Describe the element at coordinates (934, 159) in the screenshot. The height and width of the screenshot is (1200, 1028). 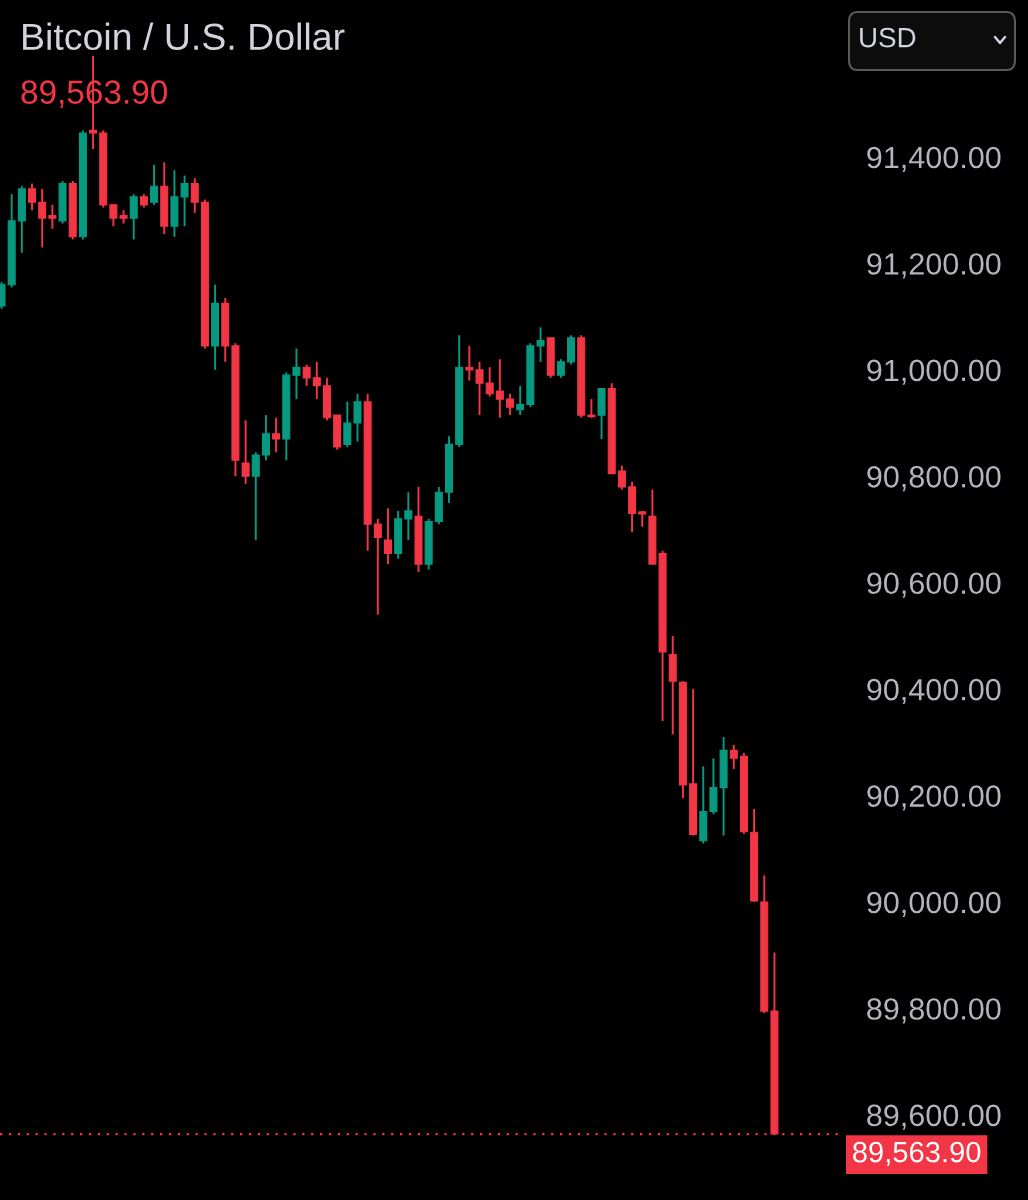
I see `y-tick-label: 91,400.00` at that location.